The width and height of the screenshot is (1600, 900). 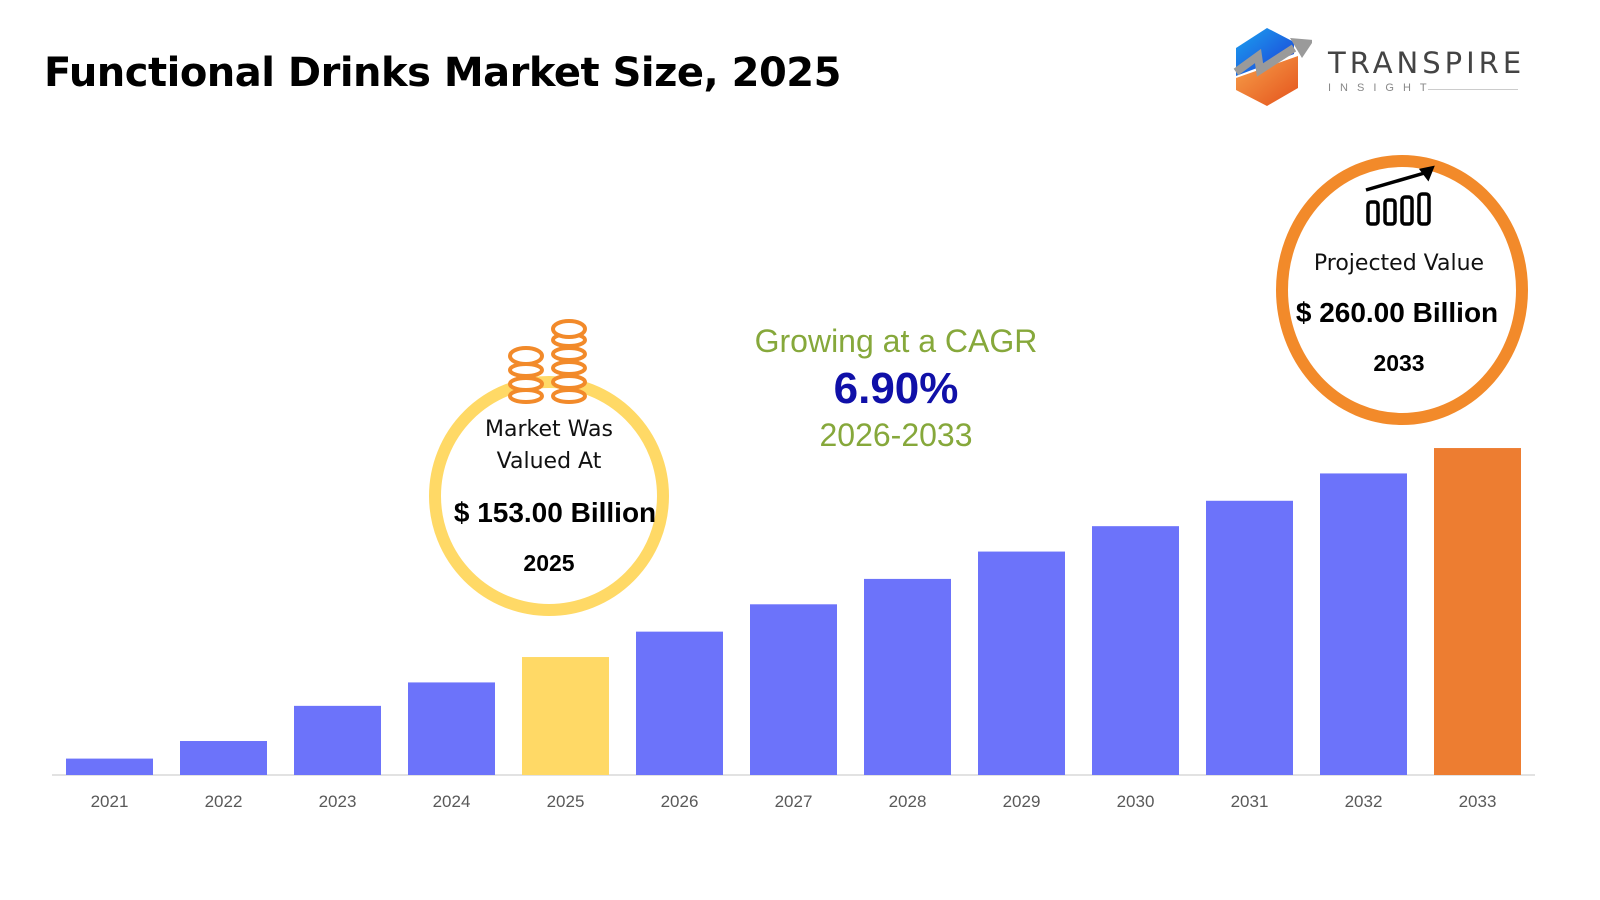 What do you see at coordinates (1399, 363) in the screenshot?
I see `projected-year: 2033` at bounding box center [1399, 363].